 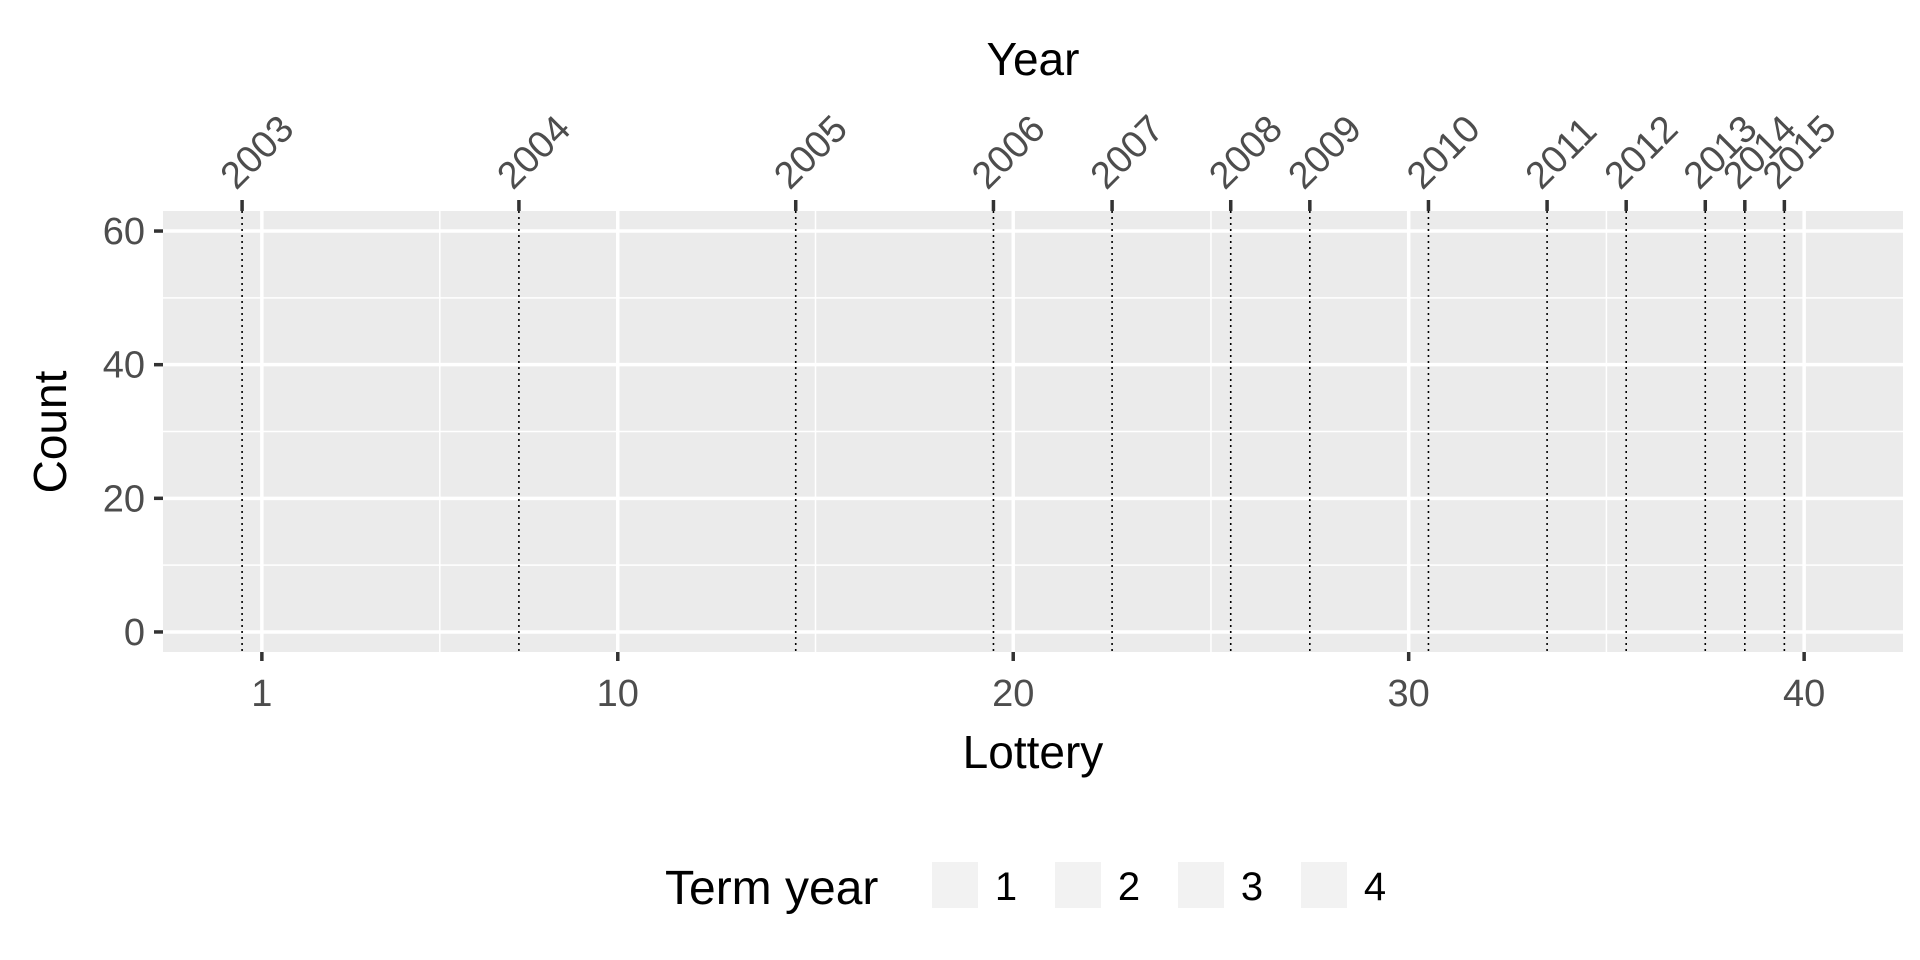 I want to click on top-axis-title: Year, so click(x=1033, y=59).